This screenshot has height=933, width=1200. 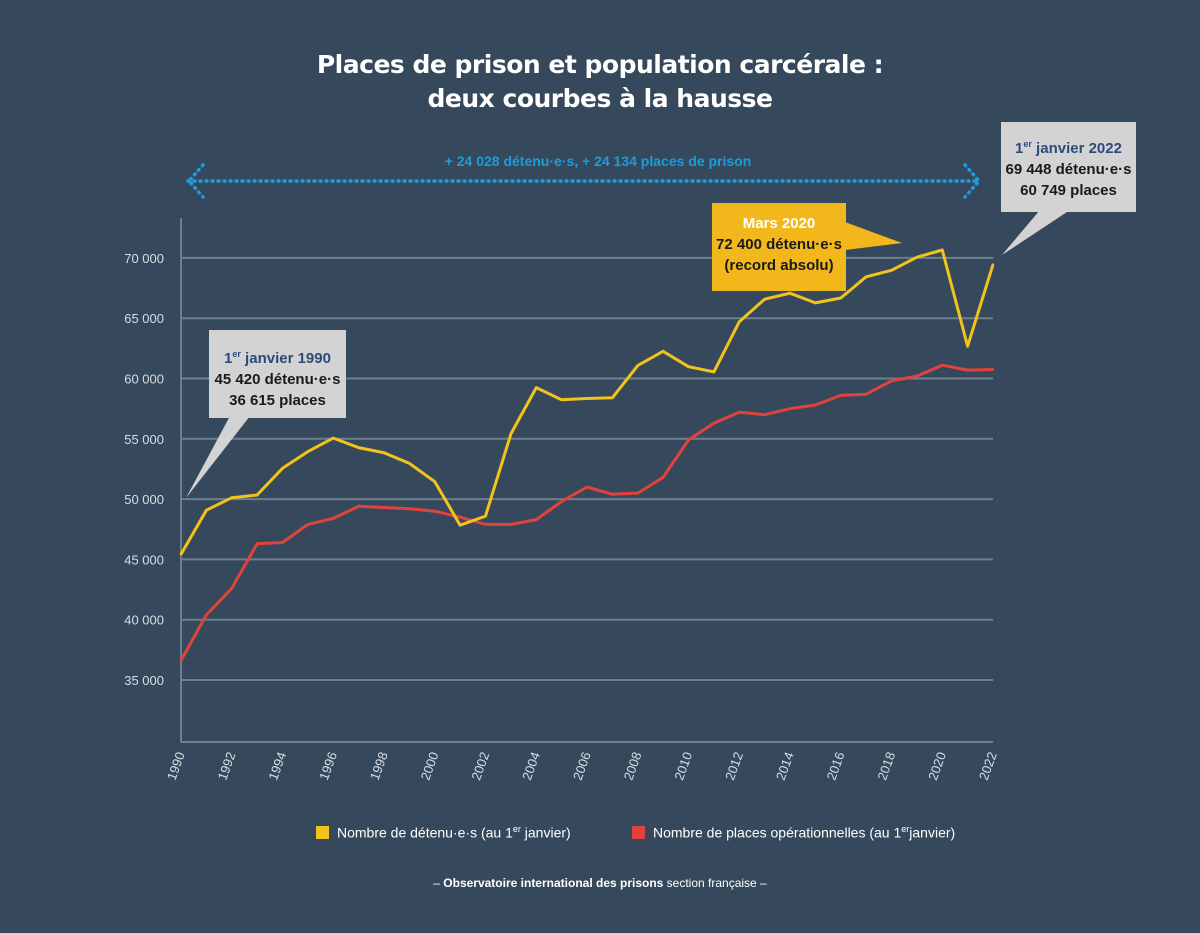 I want to click on x-tick-label: 1994, so click(x=277, y=766).